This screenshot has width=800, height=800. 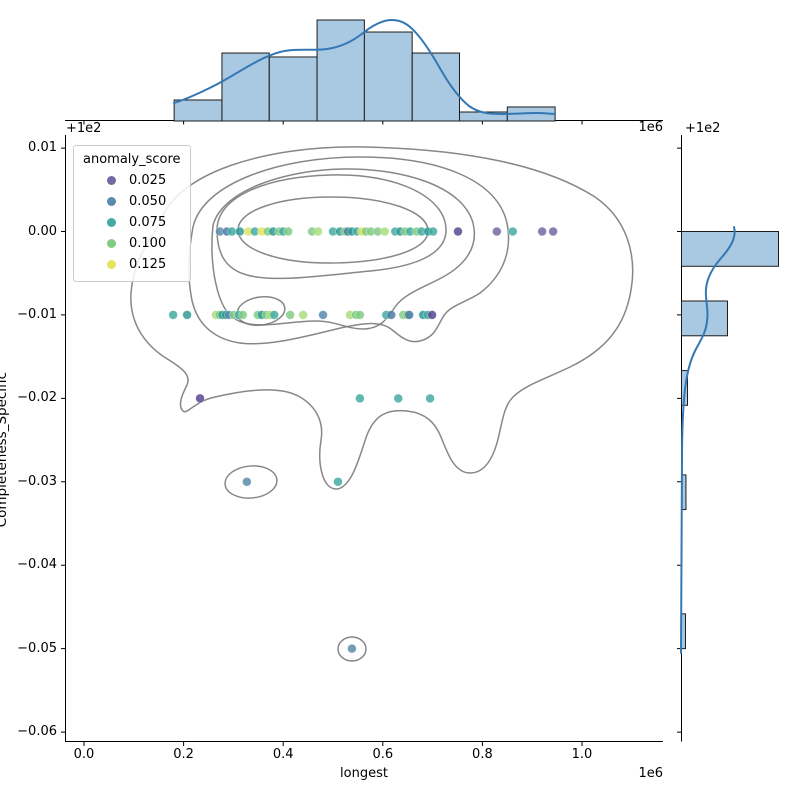 I want to click on right-hist-bar, so click(x=730, y=249).